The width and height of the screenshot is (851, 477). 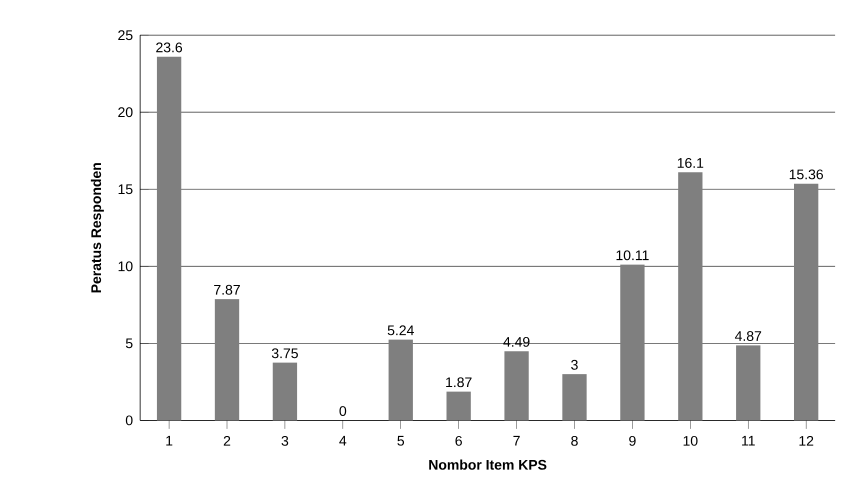 I want to click on data-label: 4.87, so click(x=748, y=336).